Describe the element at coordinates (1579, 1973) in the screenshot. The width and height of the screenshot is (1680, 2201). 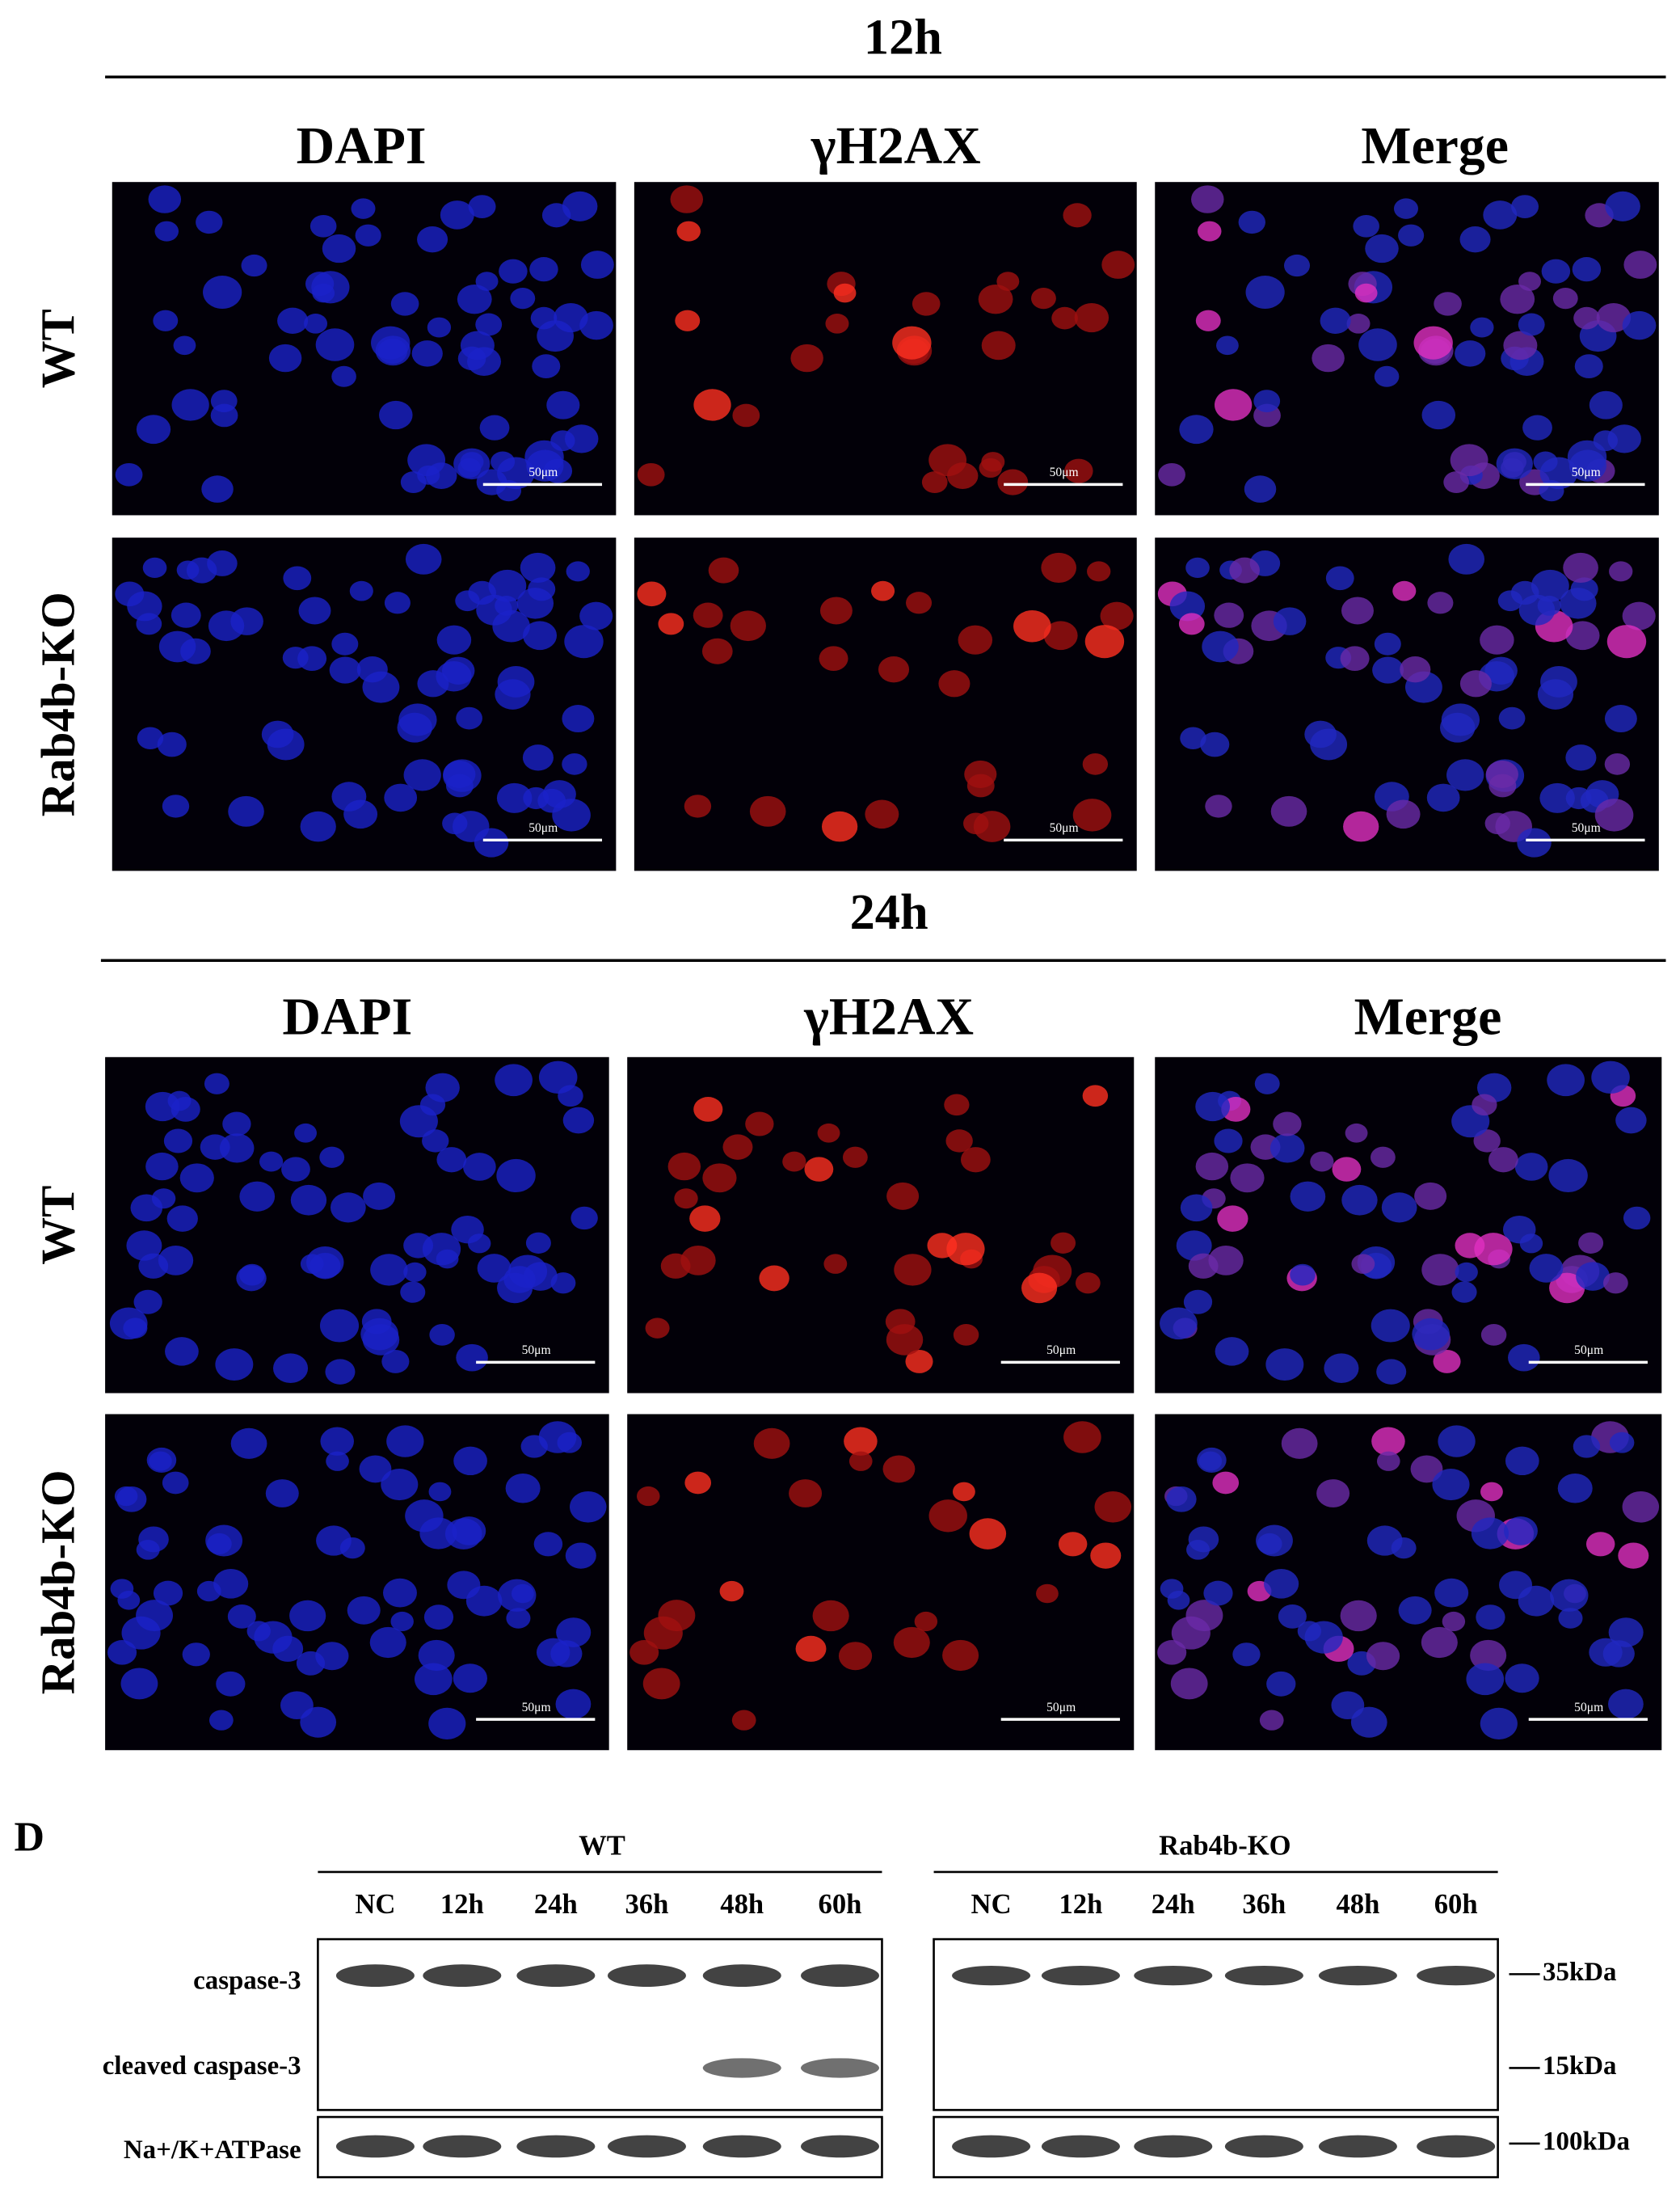
I see `marker-label: 35kDa` at that location.